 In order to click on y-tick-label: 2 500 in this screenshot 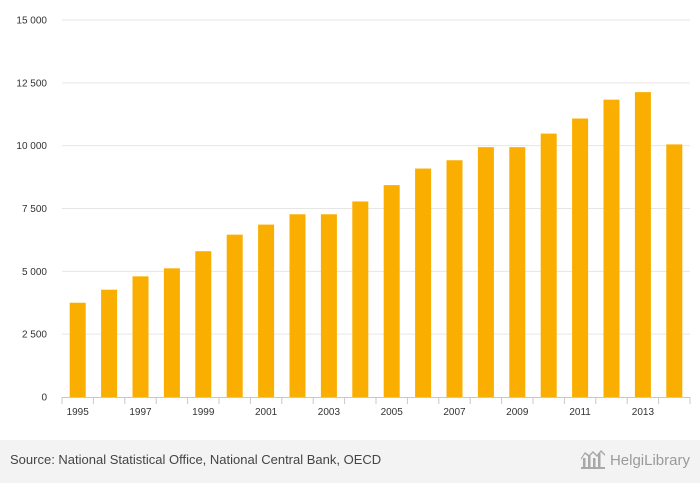, I will do `click(34, 335)`.